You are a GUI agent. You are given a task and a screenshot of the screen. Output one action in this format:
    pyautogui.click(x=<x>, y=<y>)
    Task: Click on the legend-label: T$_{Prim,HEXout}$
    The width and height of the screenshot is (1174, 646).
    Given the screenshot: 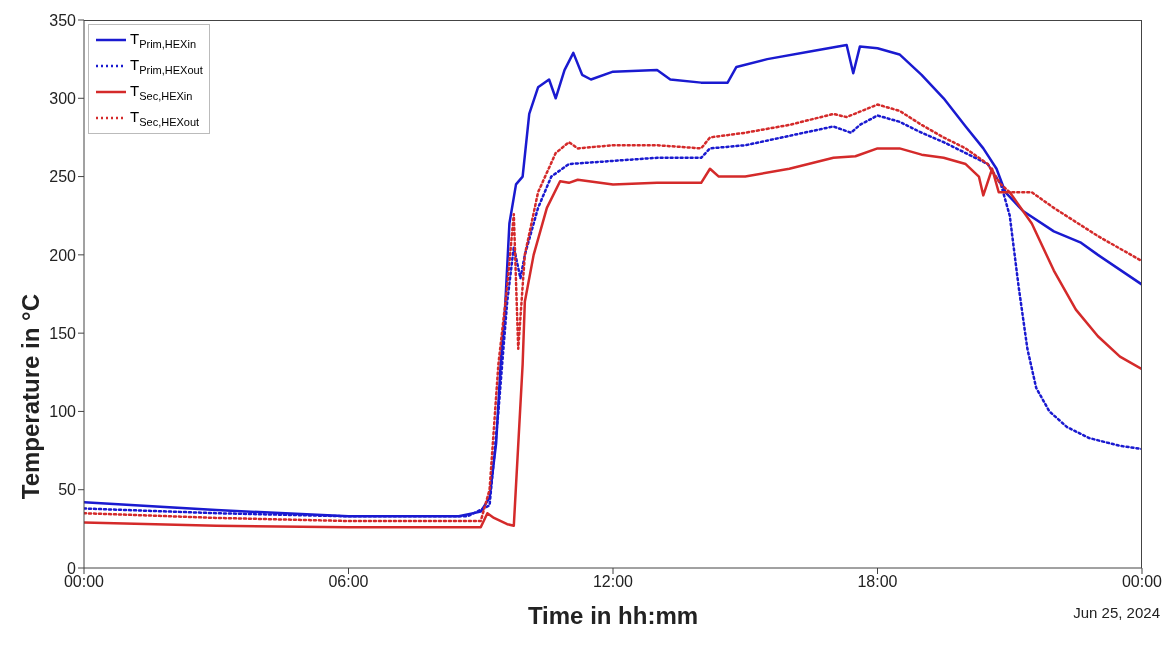 What is the action you would take?
    pyautogui.click(x=166, y=66)
    